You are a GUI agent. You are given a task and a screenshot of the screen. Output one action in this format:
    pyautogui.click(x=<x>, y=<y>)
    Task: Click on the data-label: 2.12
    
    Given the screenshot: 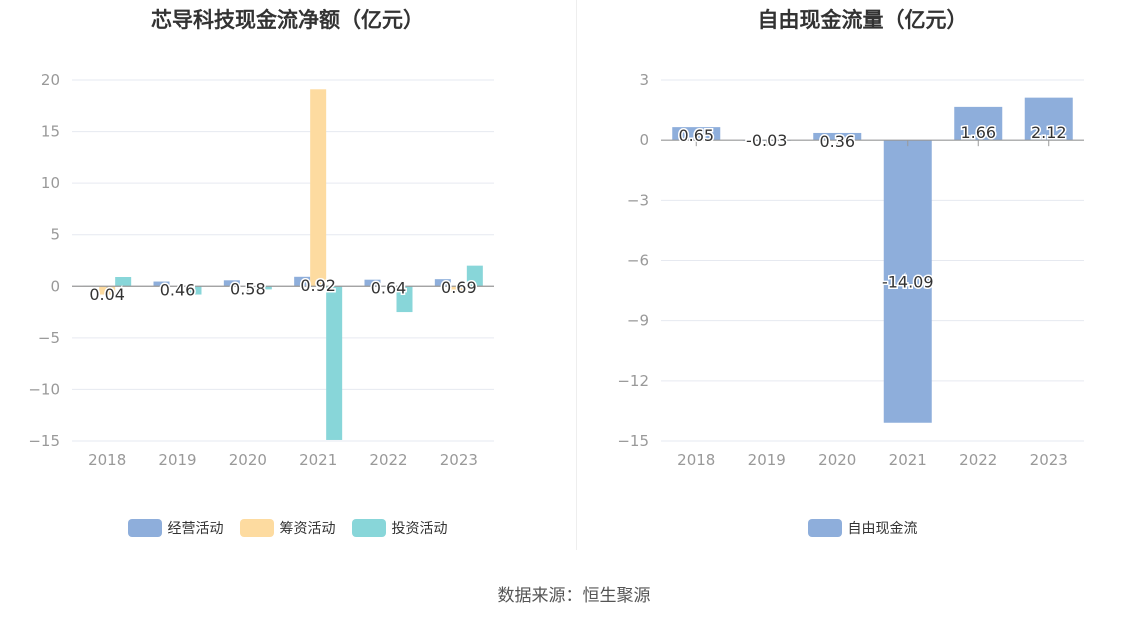 What is the action you would take?
    pyautogui.click(x=1049, y=132)
    